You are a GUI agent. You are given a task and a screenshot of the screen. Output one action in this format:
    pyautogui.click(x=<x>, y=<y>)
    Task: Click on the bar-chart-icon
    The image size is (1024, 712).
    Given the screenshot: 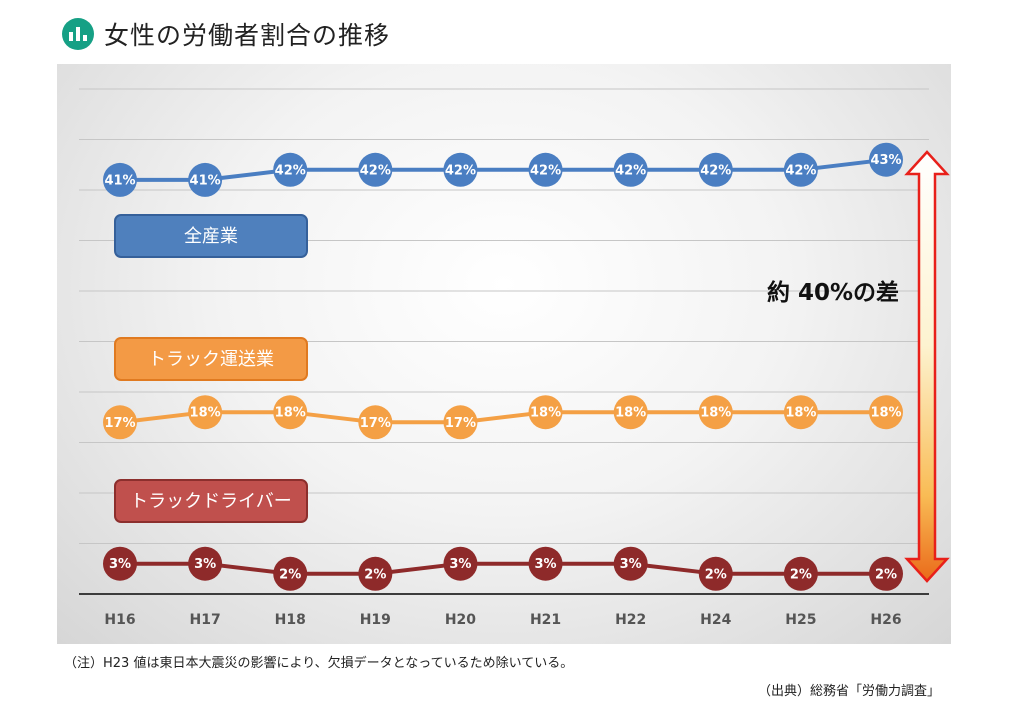 What is the action you would take?
    pyautogui.click(x=78, y=34)
    